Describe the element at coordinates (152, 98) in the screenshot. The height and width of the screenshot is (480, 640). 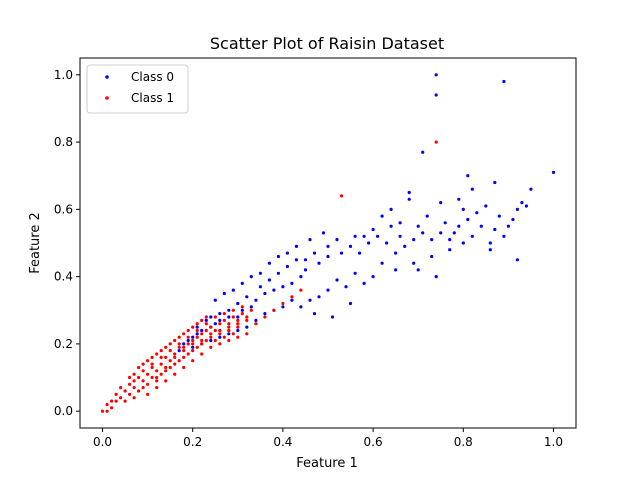
I see `legend-label: Class 1` at that location.